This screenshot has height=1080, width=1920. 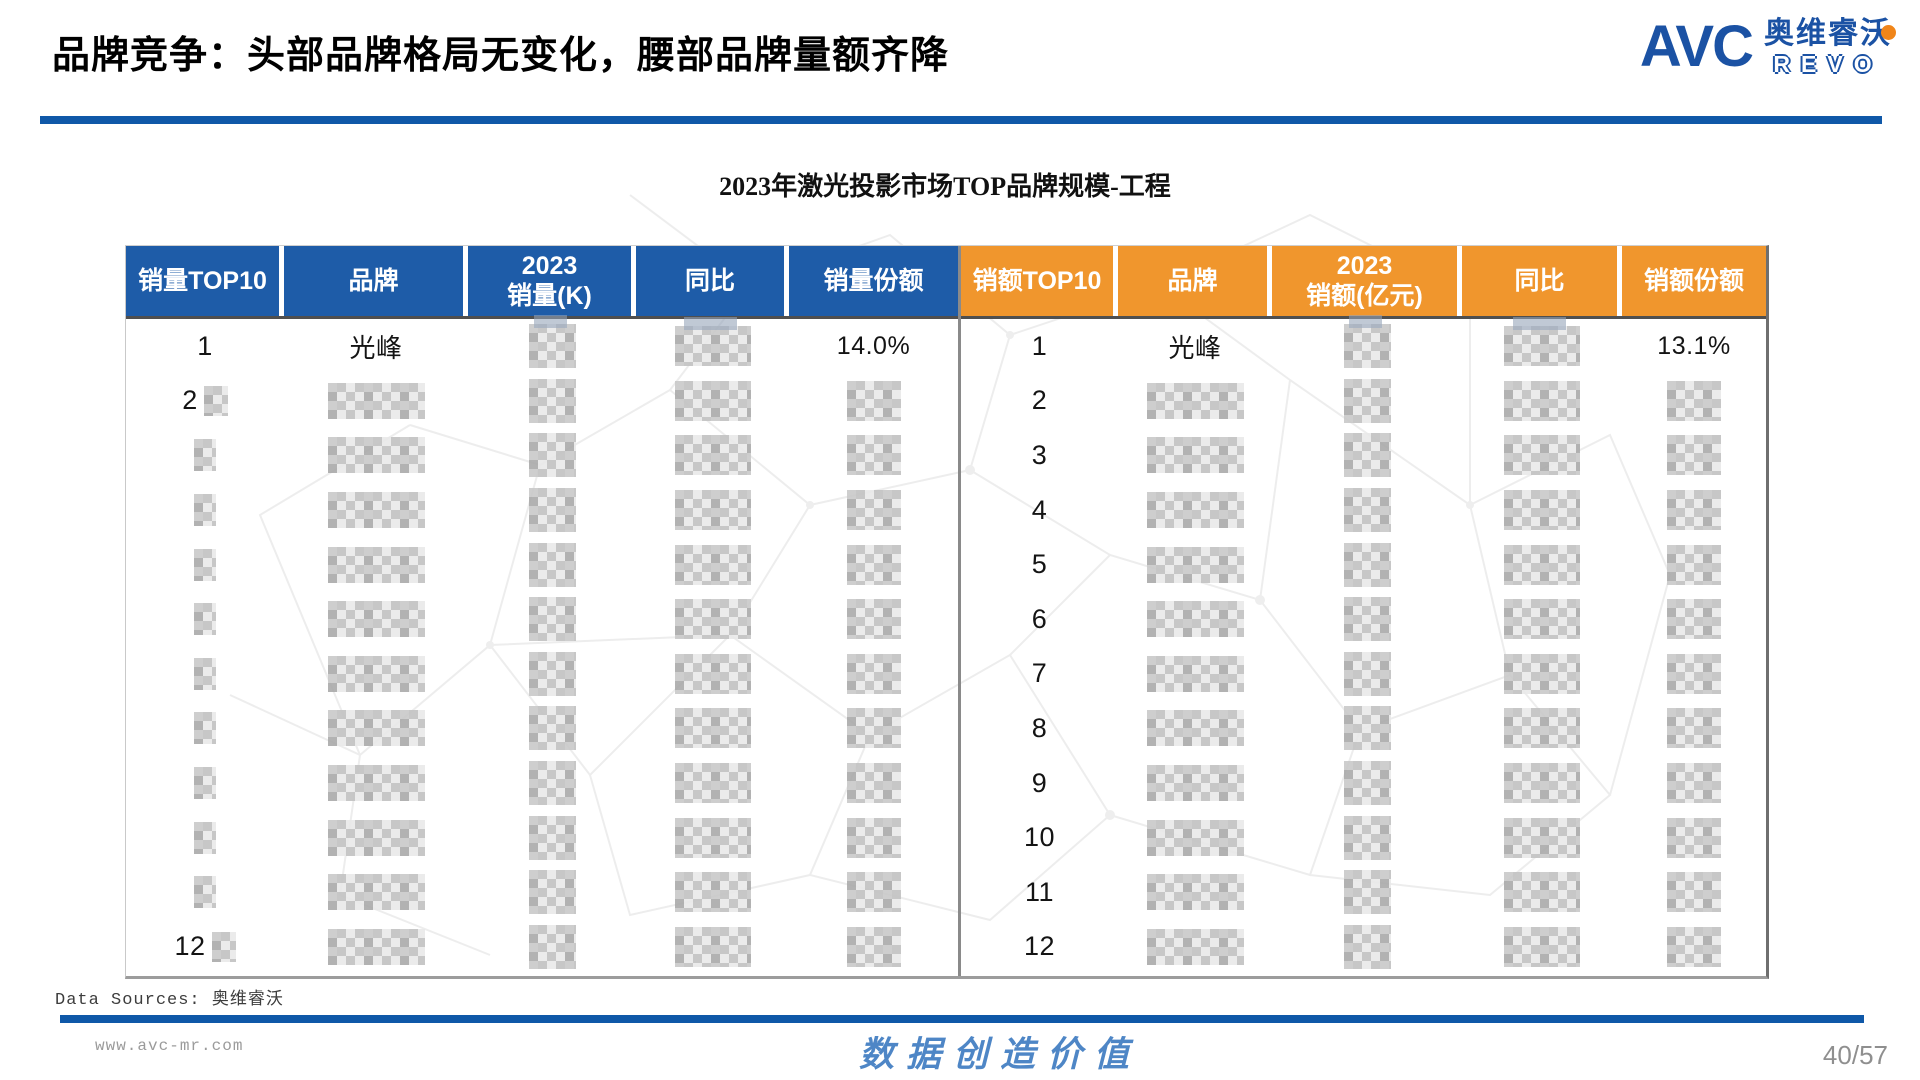 What do you see at coordinates (376, 400) in the screenshot?
I see `left-row2-brand-redacted-block` at bounding box center [376, 400].